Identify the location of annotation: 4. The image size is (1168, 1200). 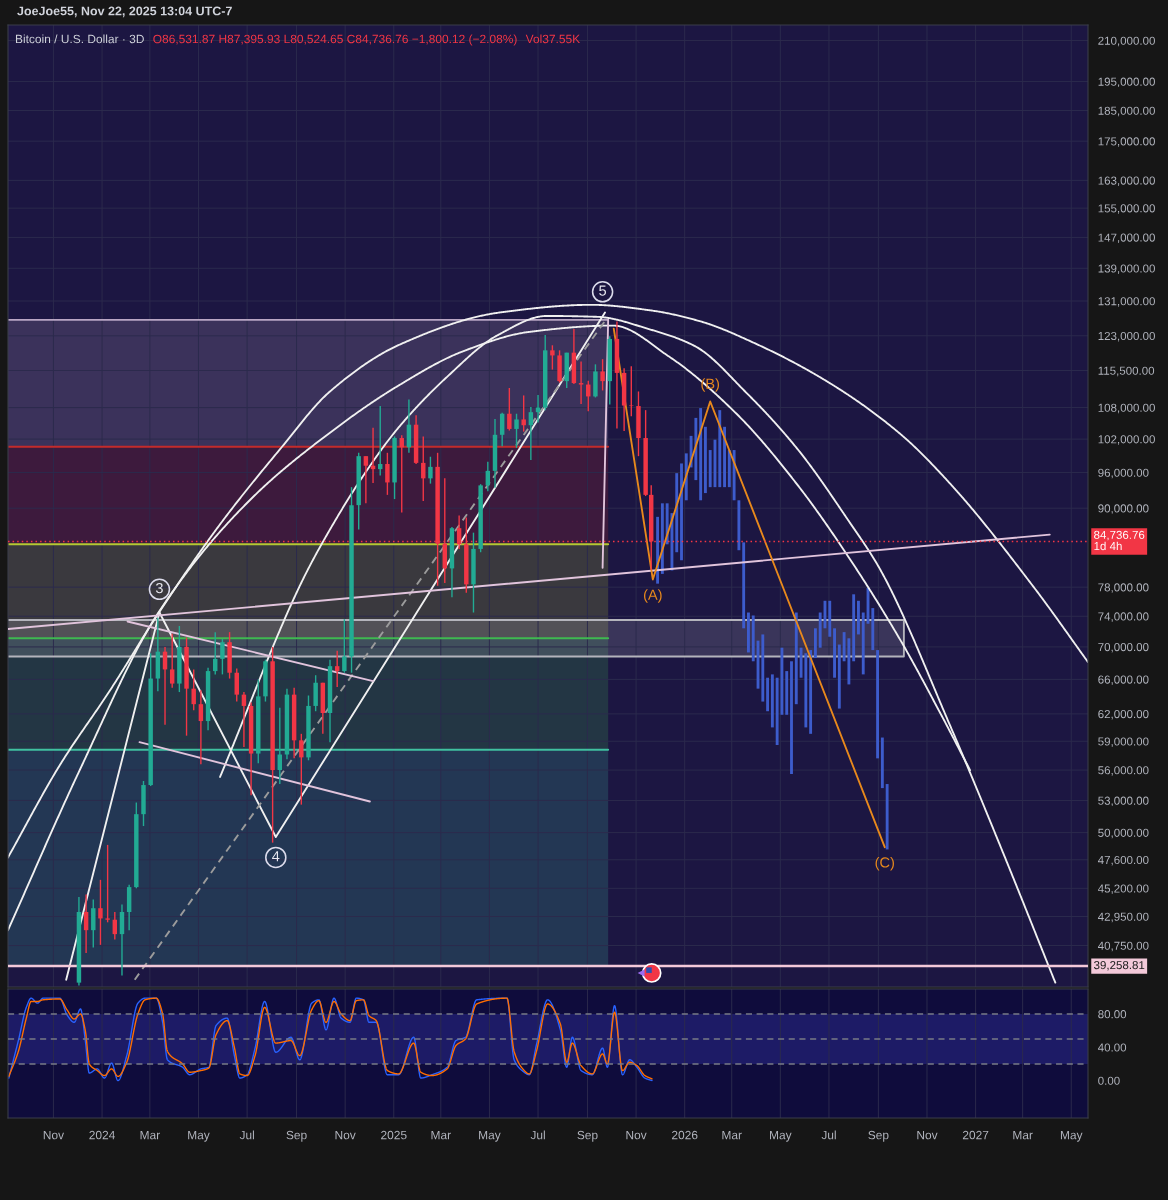
(276, 856).